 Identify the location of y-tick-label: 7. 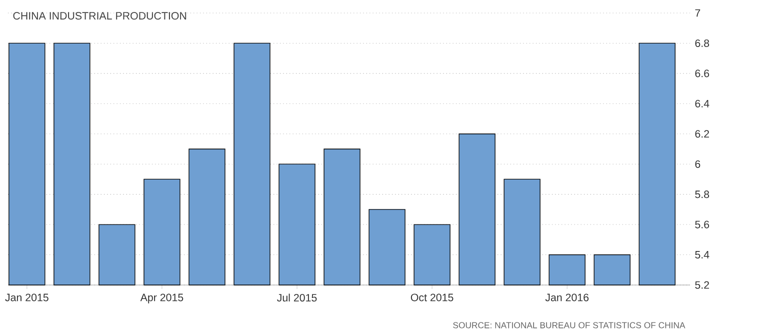
(697, 13).